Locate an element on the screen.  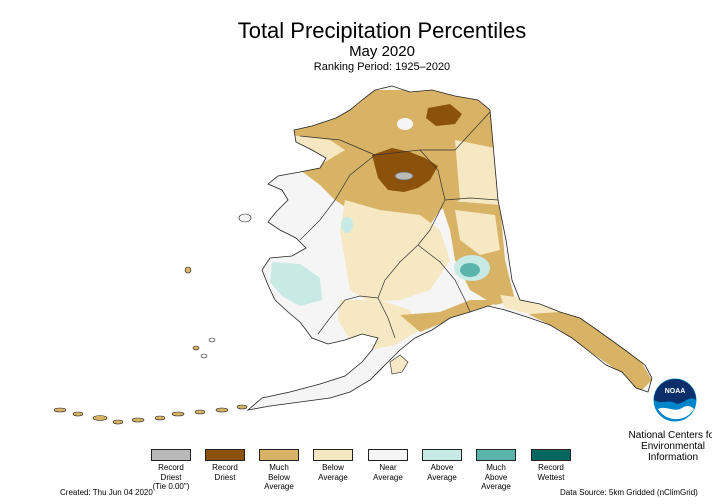
noaa-logo: NOAA is located at coordinates (675, 400).